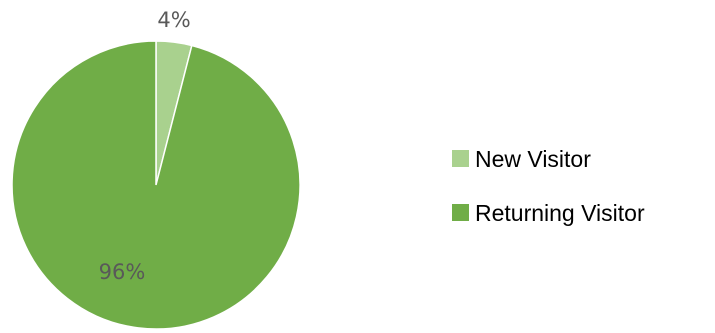 The height and width of the screenshot is (333, 715). Describe the element at coordinates (533, 159) in the screenshot. I see `legend-label-new-visitor: New Visitor` at that location.